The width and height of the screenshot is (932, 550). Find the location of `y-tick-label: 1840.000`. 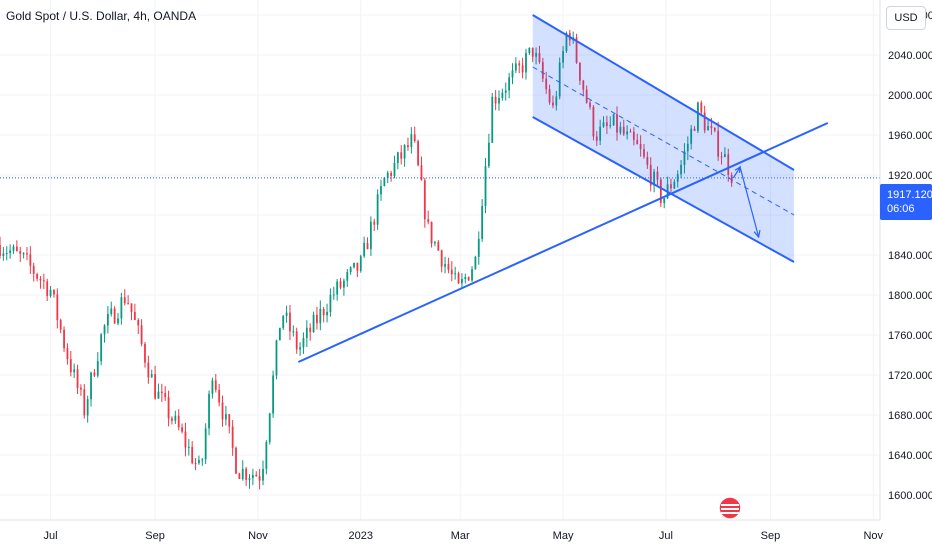

y-tick-label: 1840.000 is located at coordinates (910, 256).